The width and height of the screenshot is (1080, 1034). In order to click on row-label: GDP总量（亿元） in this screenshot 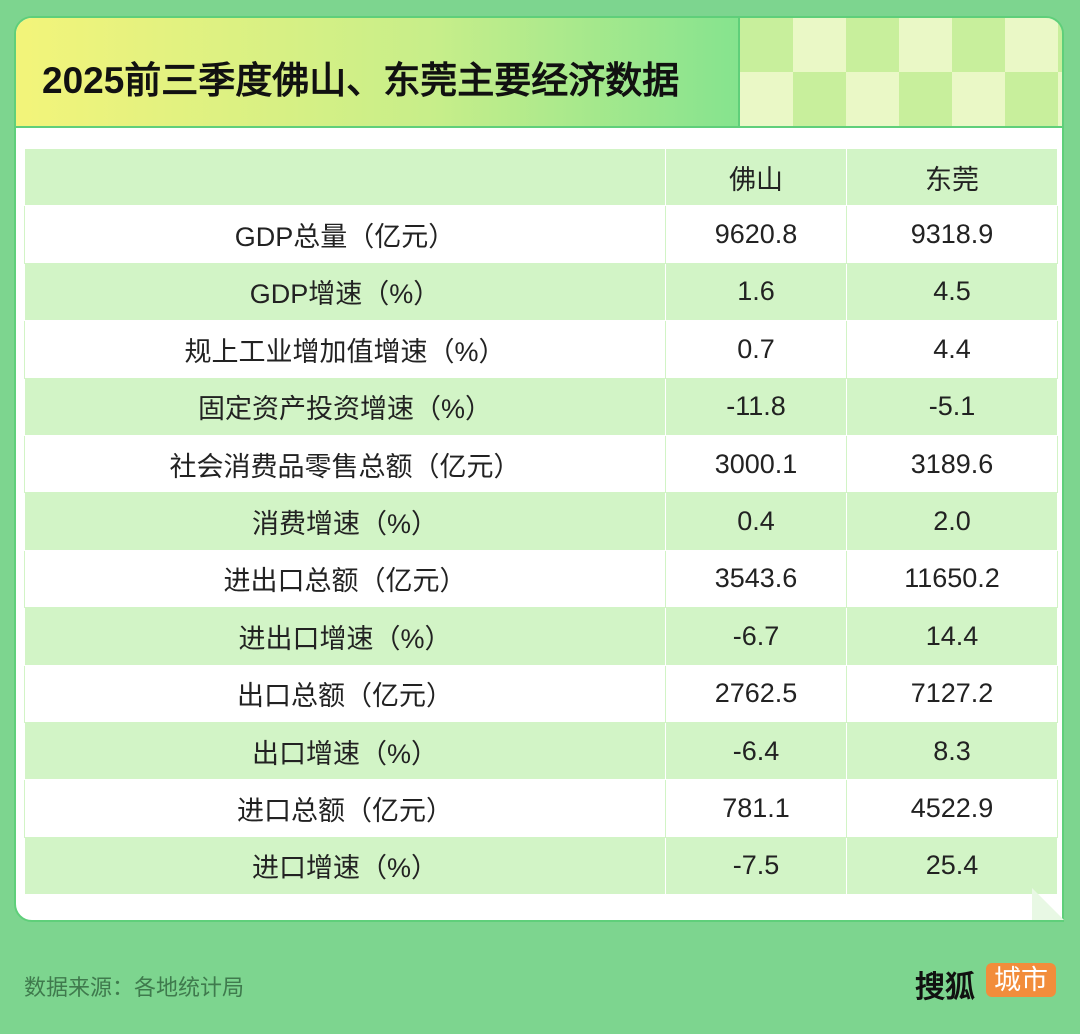, I will do `click(345, 234)`.